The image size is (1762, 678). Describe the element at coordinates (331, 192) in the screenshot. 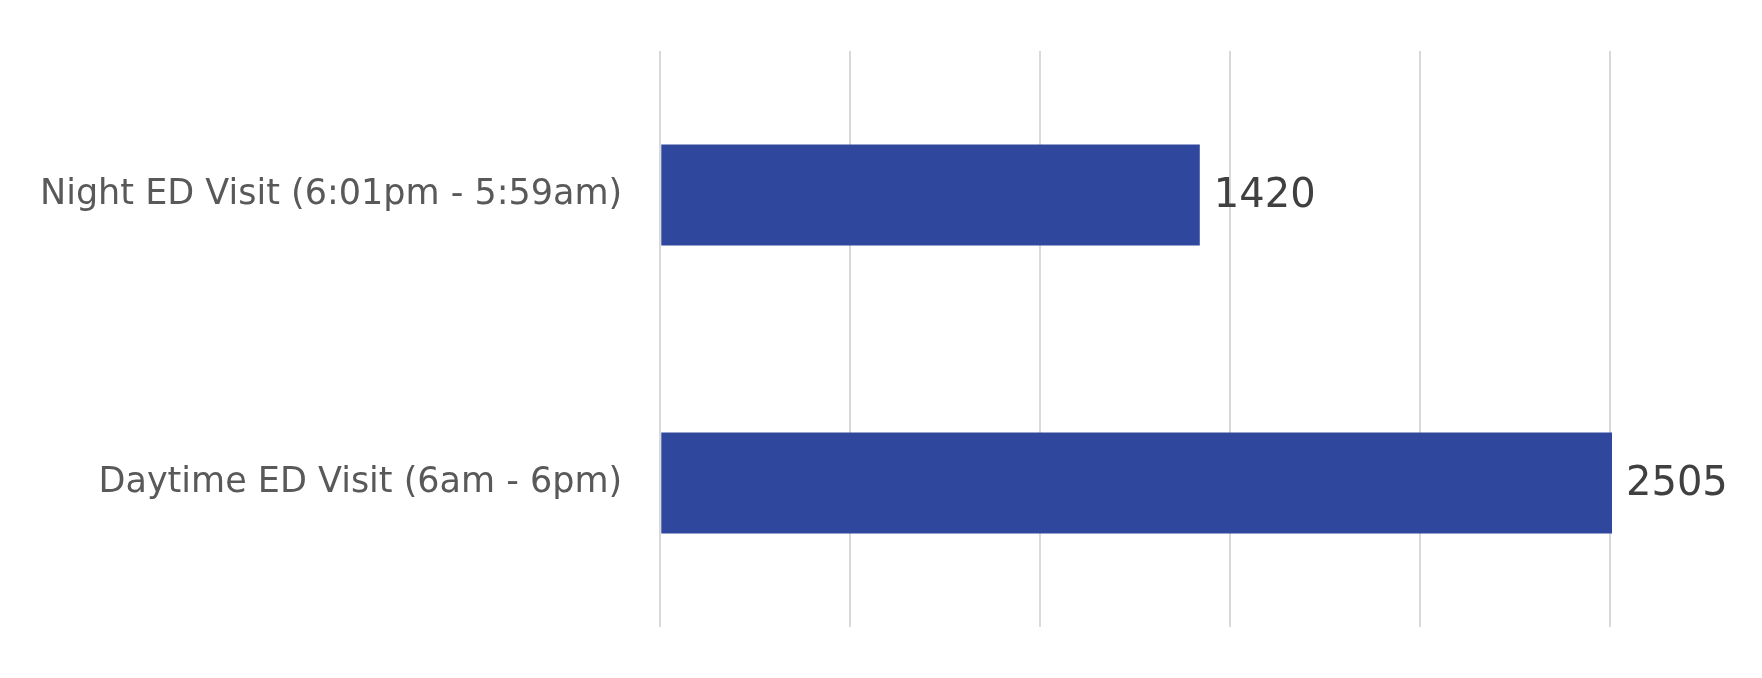

I see `y-tick-label: Night ED Visit (6:01pm - 5:59am)` at that location.